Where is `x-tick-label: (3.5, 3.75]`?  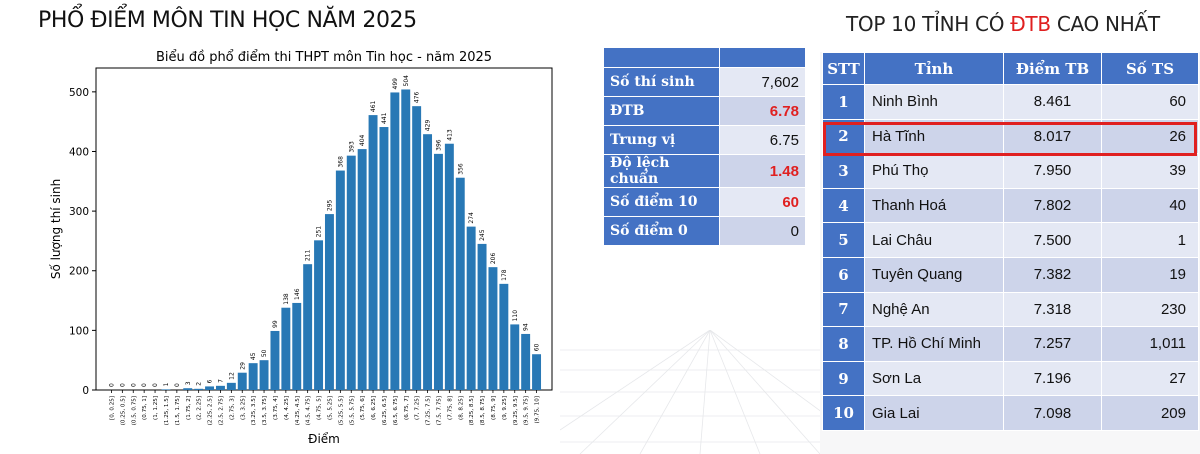
x-tick-label: (3.5, 3.75] is located at coordinates (265, 410).